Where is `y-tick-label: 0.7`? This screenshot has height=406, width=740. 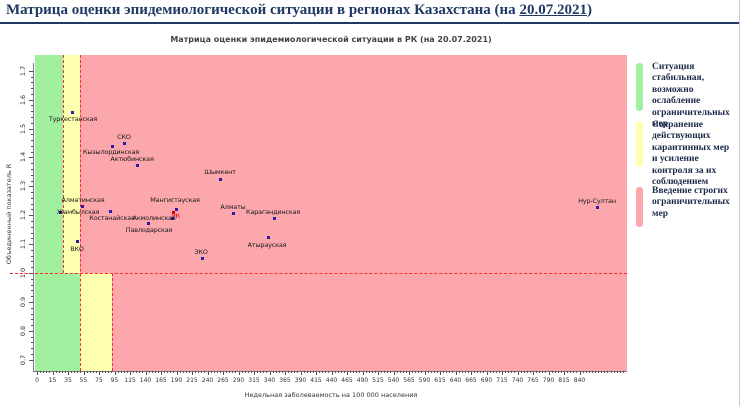
y-tick-label: 0.7 is located at coordinates (23, 359).